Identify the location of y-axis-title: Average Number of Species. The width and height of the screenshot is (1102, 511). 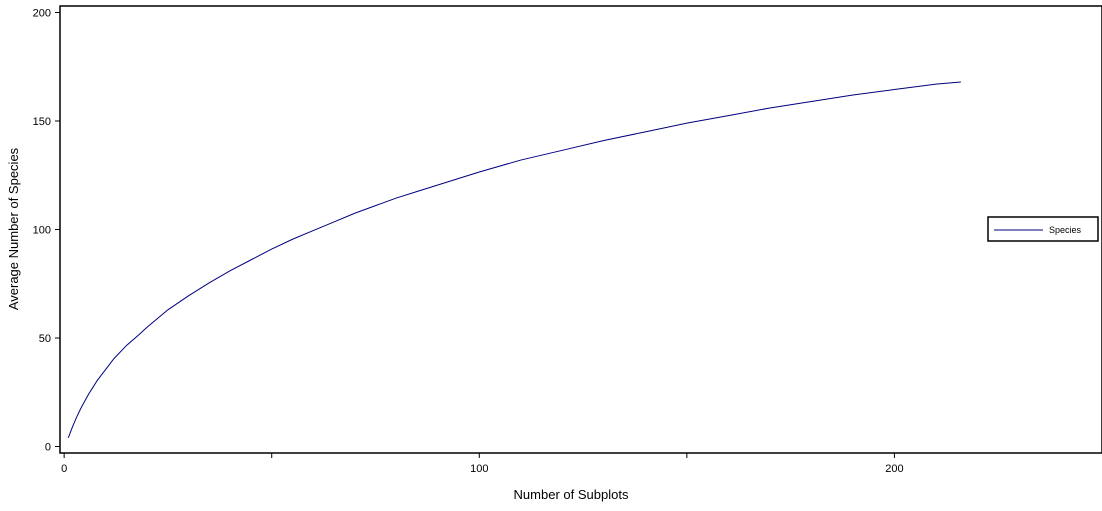
(13, 228).